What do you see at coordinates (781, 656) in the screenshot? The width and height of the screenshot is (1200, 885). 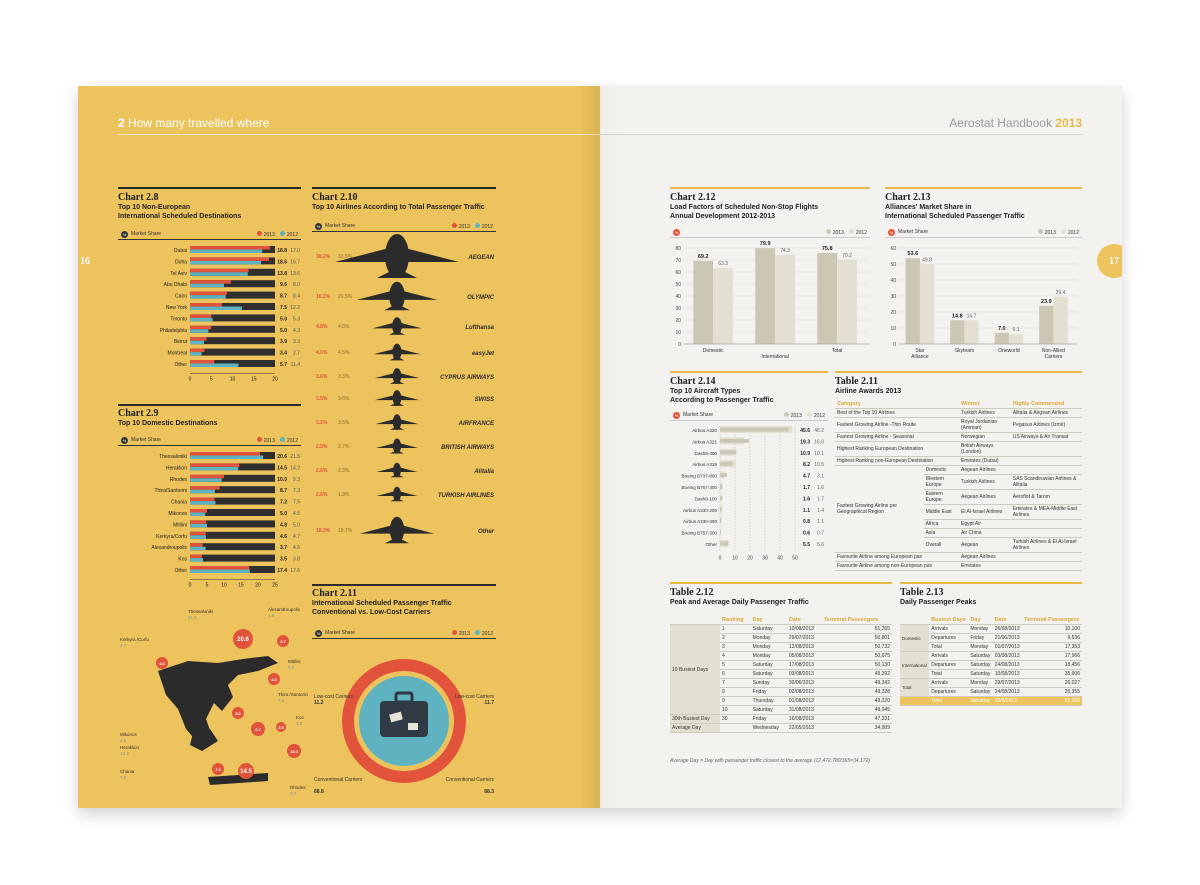 I see `table-row: 4 Monday 05/08/2013 50,675` at bounding box center [781, 656].